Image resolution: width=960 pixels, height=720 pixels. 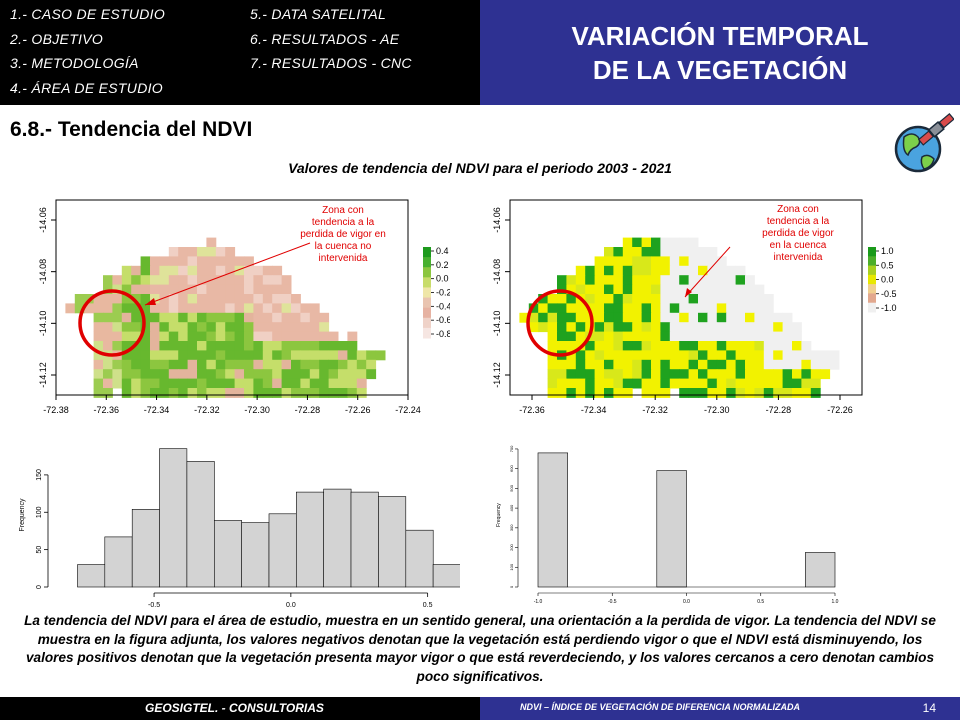 What do you see at coordinates (408, 410) in the screenshot?
I see `x-tick-label: -72.24` at bounding box center [408, 410].